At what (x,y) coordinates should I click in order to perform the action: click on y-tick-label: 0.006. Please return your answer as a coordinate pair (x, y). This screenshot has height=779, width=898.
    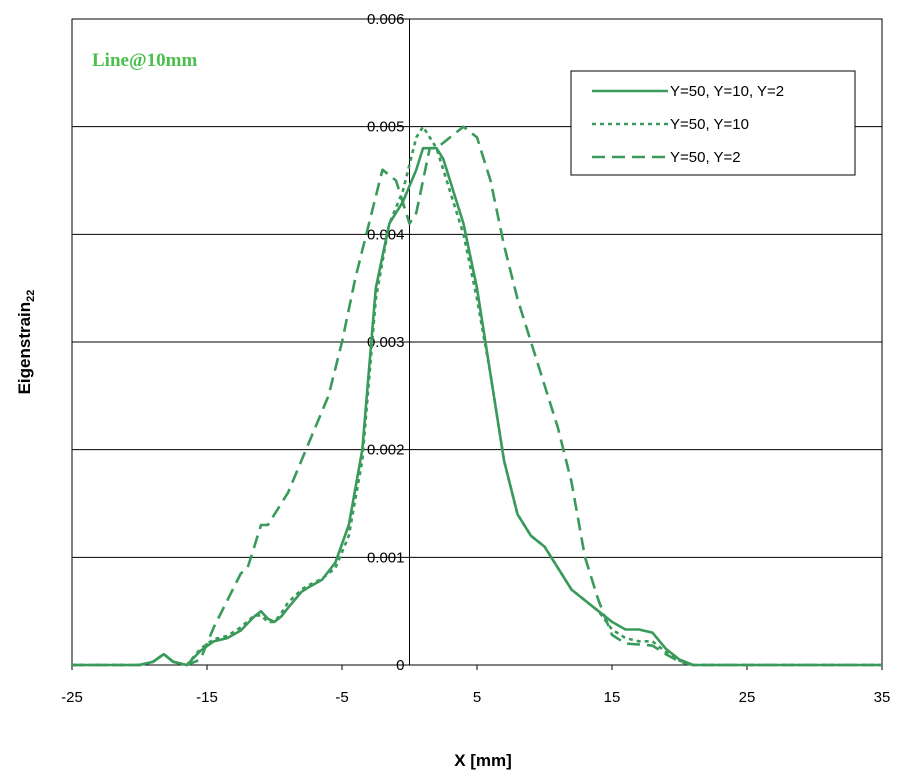
    Looking at the image, I should click on (386, 19).